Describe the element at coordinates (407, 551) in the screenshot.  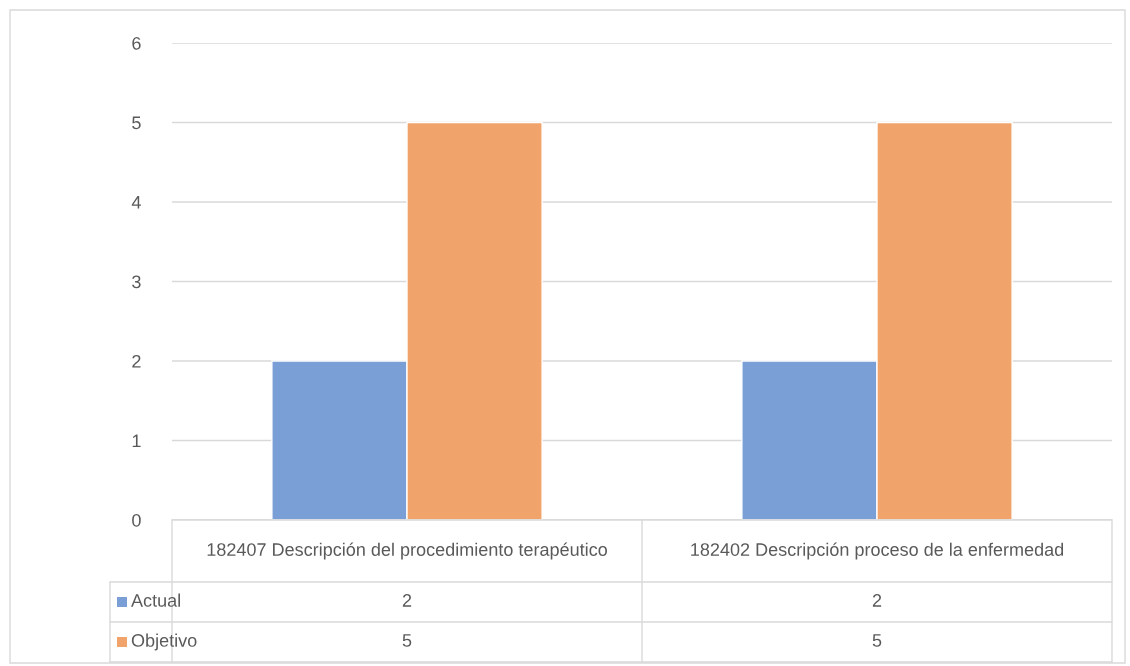
I see `x-tick-label: 182407 Descripción del procedimiento terapéutico` at that location.